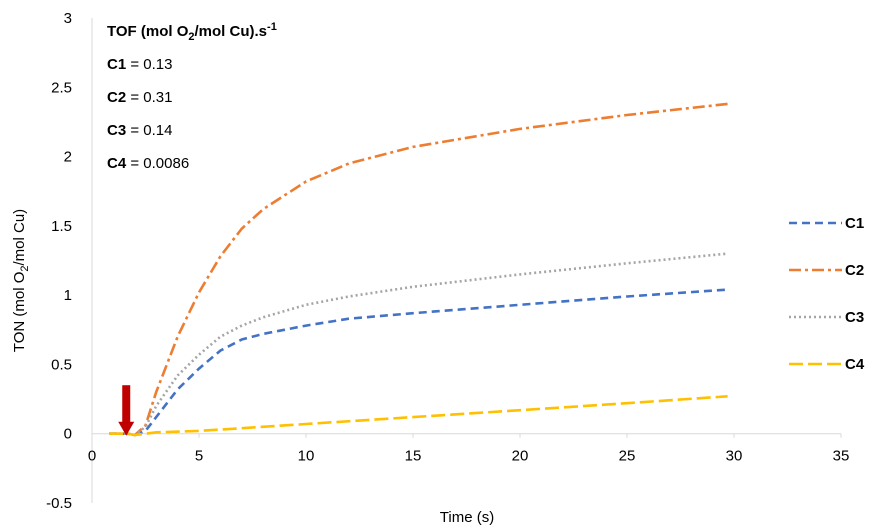  Describe the element at coordinates (116, 97) in the screenshot. I see `tof-entry-name: C2` at that location.